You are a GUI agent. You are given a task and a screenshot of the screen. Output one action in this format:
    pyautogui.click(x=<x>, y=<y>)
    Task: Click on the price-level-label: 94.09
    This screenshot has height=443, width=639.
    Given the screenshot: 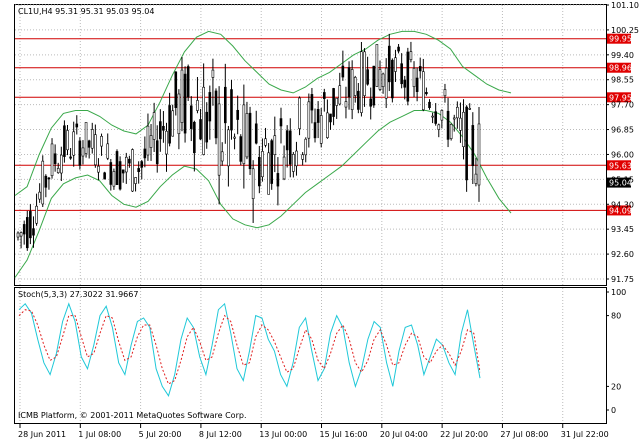 What is the action you would take?
    pyautogui.click(x=620, y=210)
    